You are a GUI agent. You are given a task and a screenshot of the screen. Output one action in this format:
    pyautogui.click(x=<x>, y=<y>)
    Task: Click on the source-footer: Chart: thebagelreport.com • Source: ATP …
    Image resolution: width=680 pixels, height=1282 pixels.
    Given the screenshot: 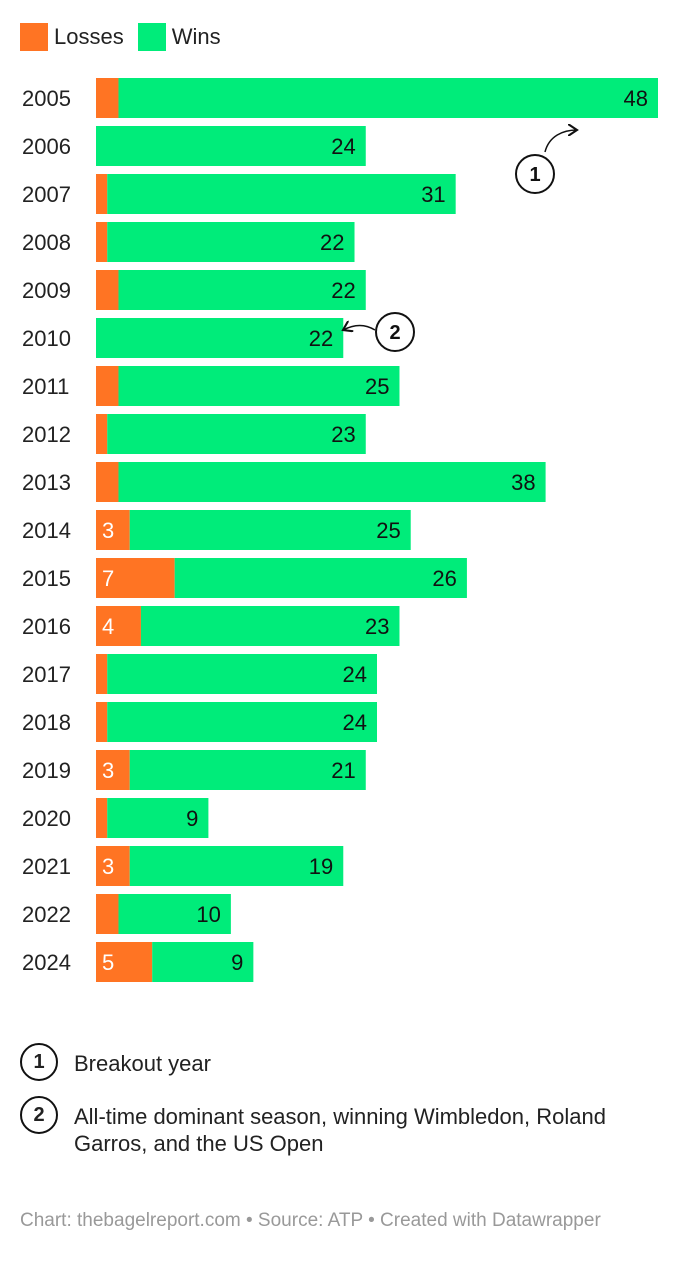 What is the action you would take?
    pyautogui.click(x=310, y=1220)
    